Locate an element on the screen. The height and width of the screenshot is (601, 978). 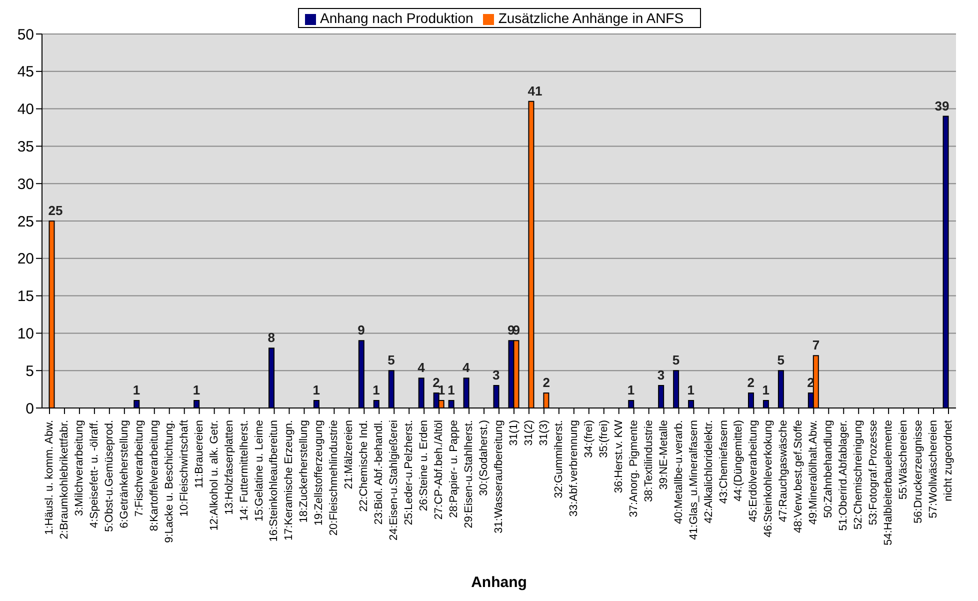
x-tick-label: 37:Anorg. Pigmente is located at coordinates (634, 469).